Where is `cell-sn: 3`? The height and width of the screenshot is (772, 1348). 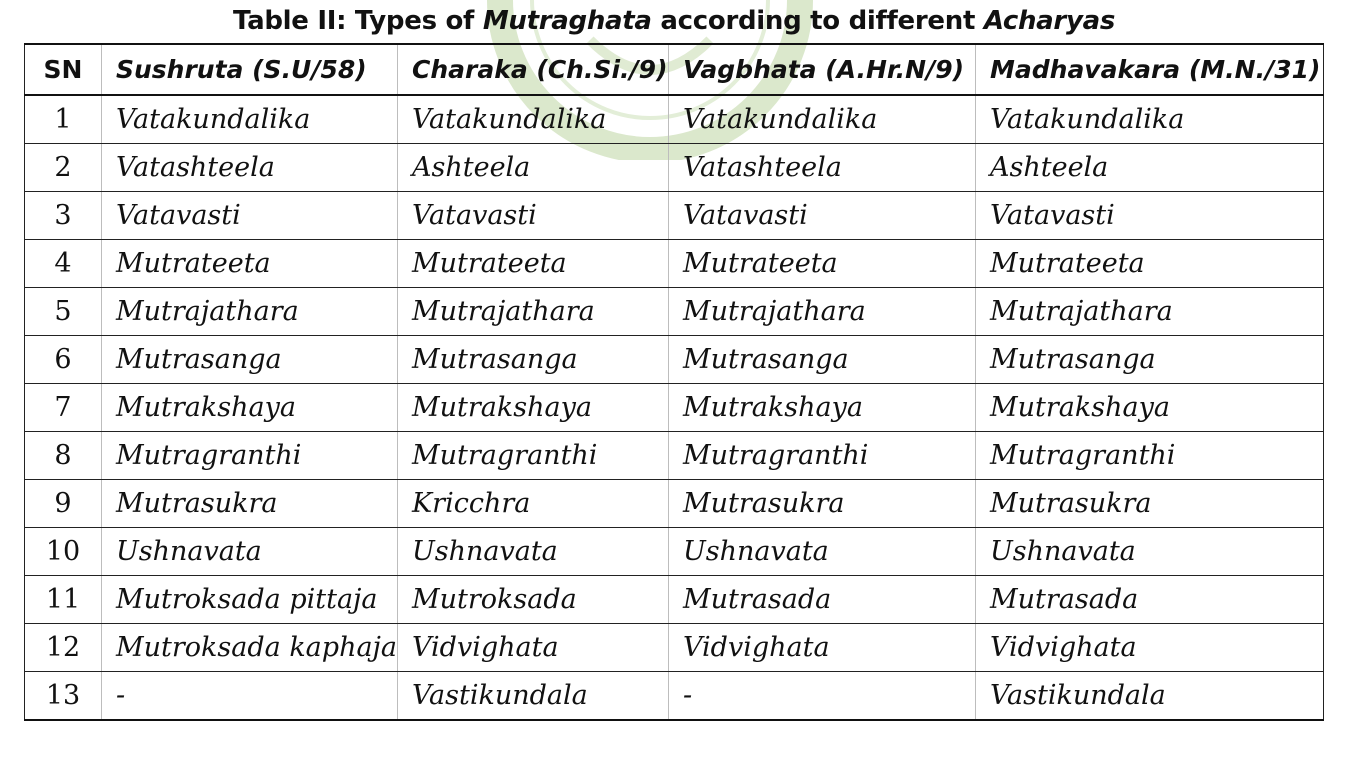 cell-sn: 3 is located at coordinates (63, 215).